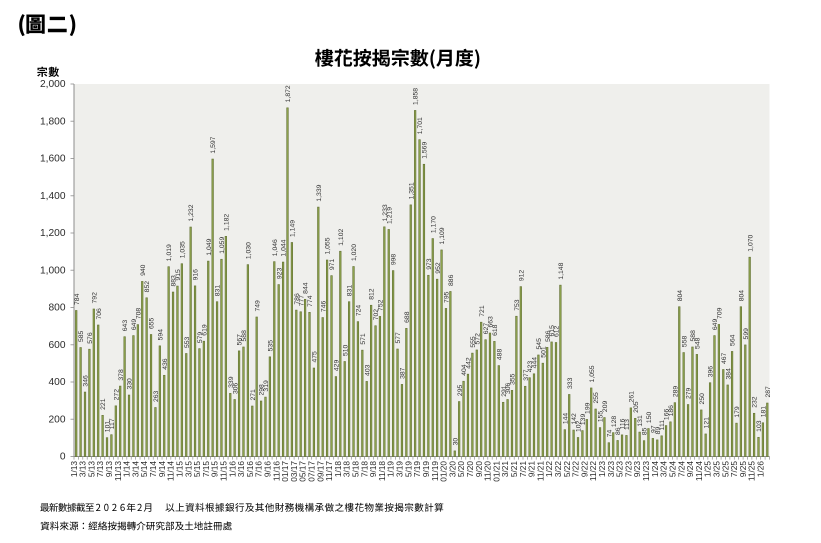 The width and height of the screenshot is (821, 543). What do you see at coordinates (320, 471) in the screenshot?
I see `svg-text: 09/17` at bounding box center [320, 471].